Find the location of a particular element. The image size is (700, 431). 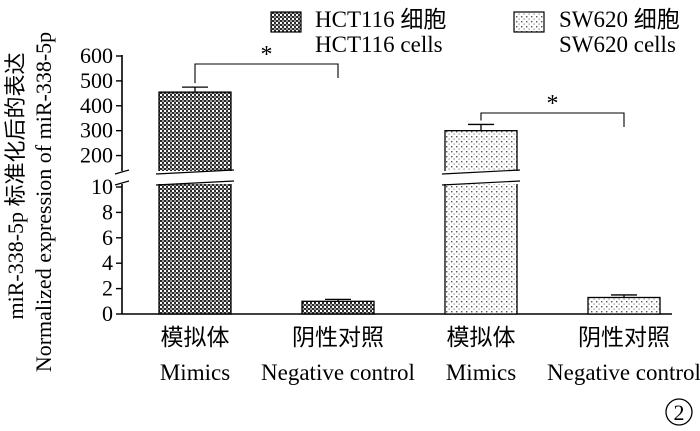

y-tick-label: 0 is located at coordinates (107, 313).